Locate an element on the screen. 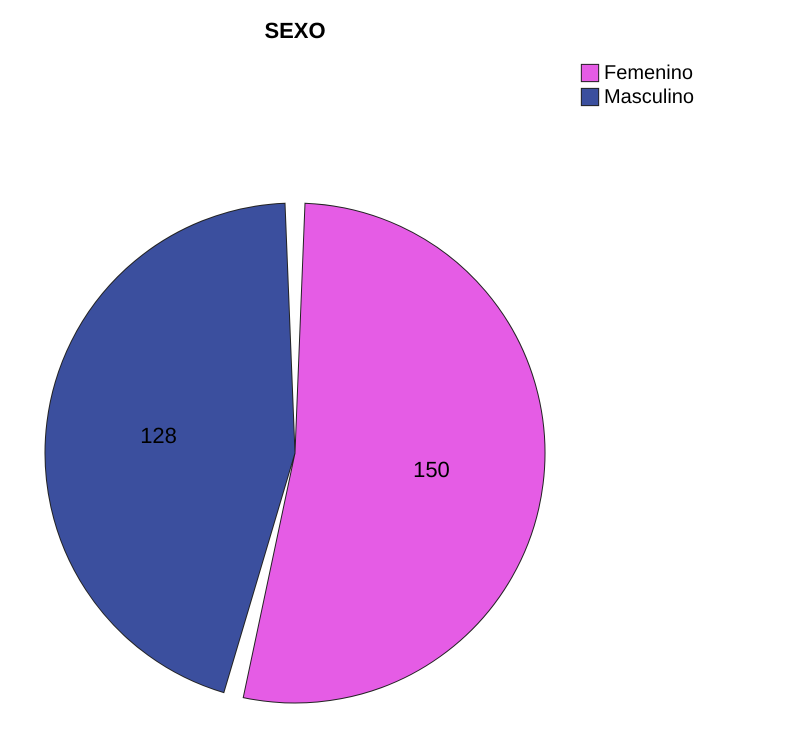 The width and height of the screenshot is (790, 742). legend-label: Femenino is located at coordinates (648, 73).